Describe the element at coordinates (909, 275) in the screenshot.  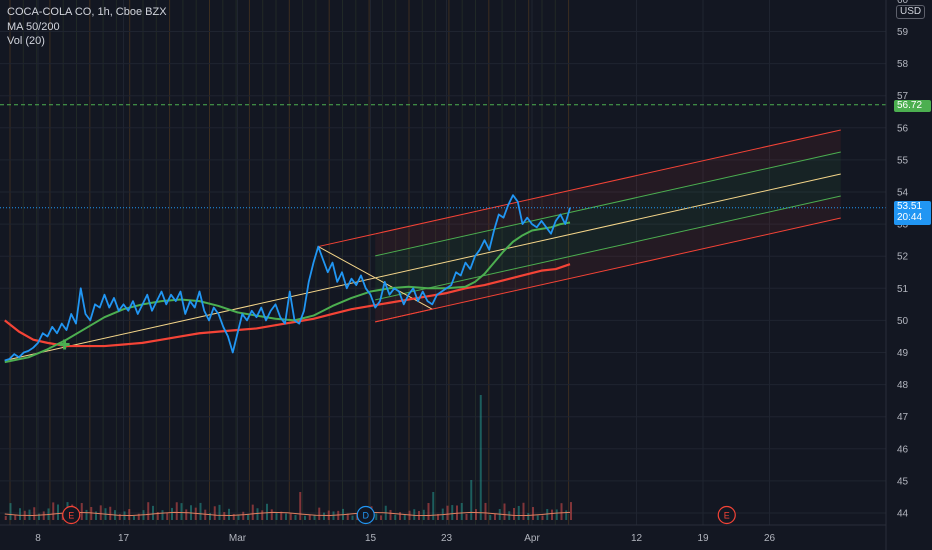
I see `price-axis` at that location.